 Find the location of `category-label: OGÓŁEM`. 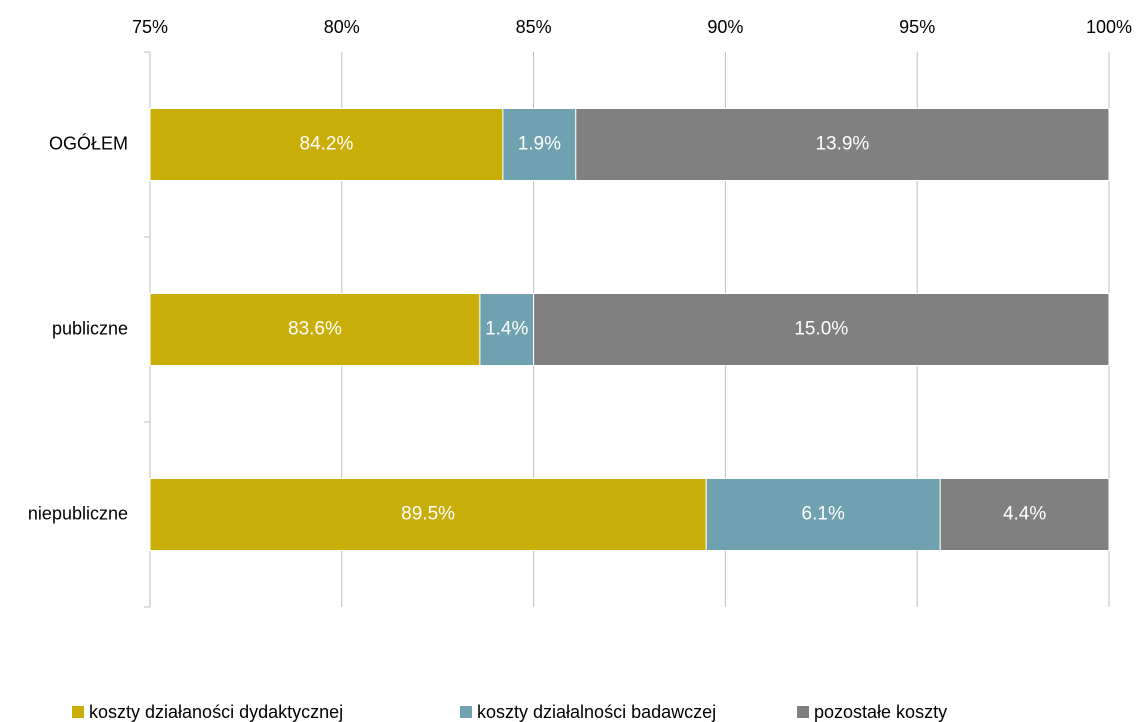

category-label: OGÓŁEM is located at coordinates (88, 142).